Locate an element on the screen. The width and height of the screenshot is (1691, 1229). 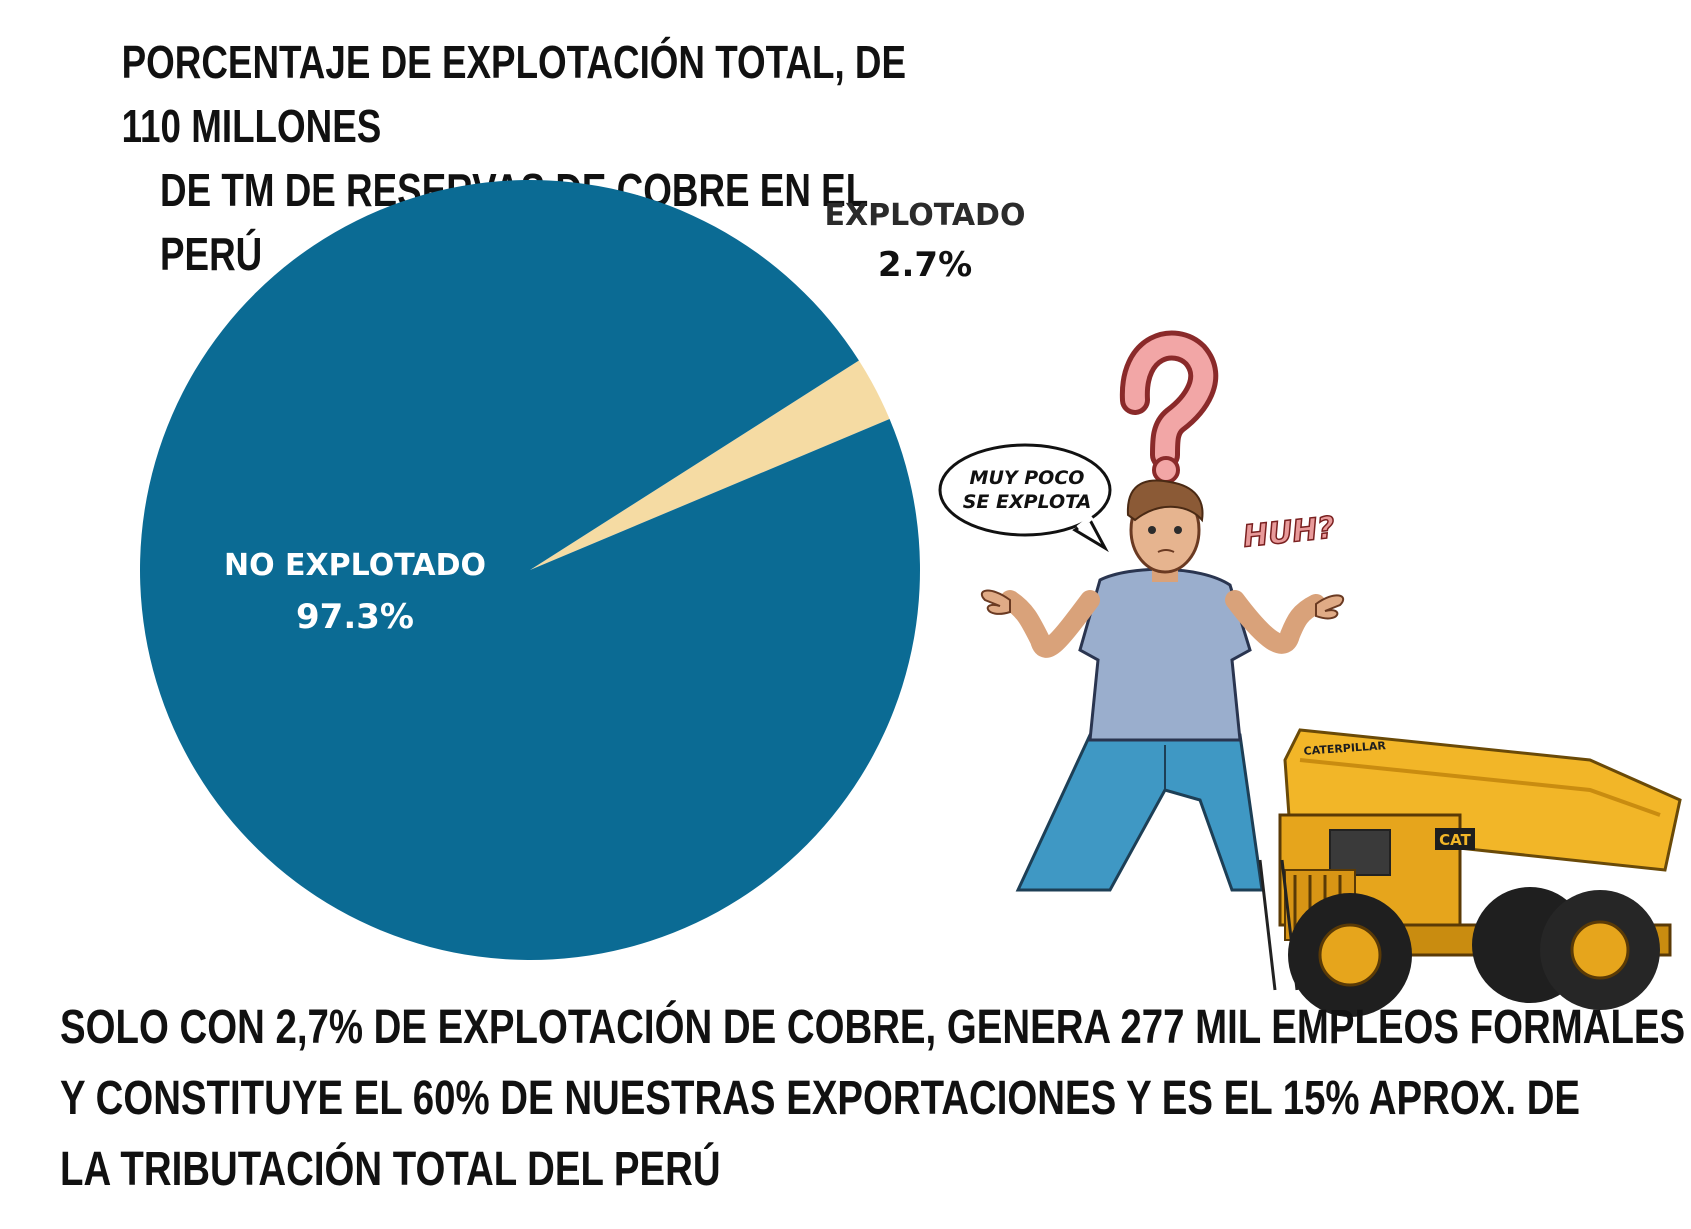
mining-truck-icon: CAT CATERPILLAR is located at coordinates (1470, 872).